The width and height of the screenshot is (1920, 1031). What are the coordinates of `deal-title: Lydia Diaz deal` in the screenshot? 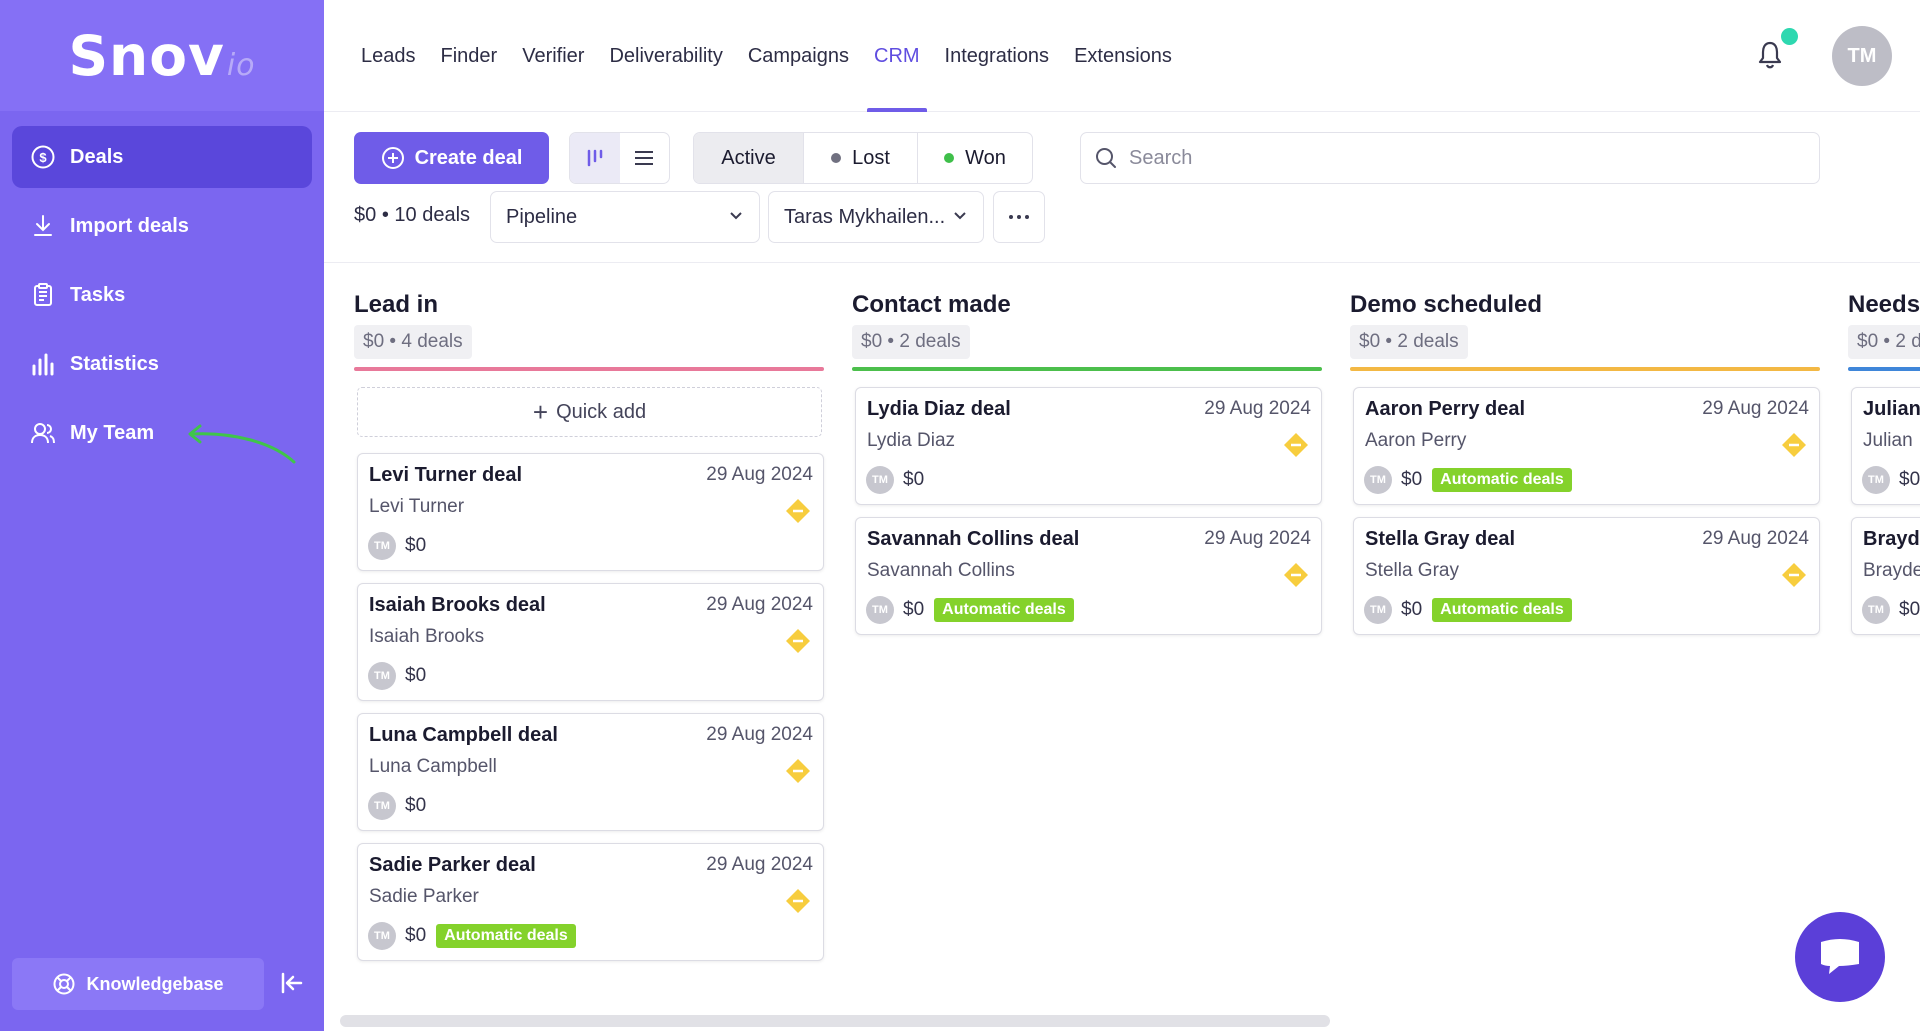 It's located at (939, 409).